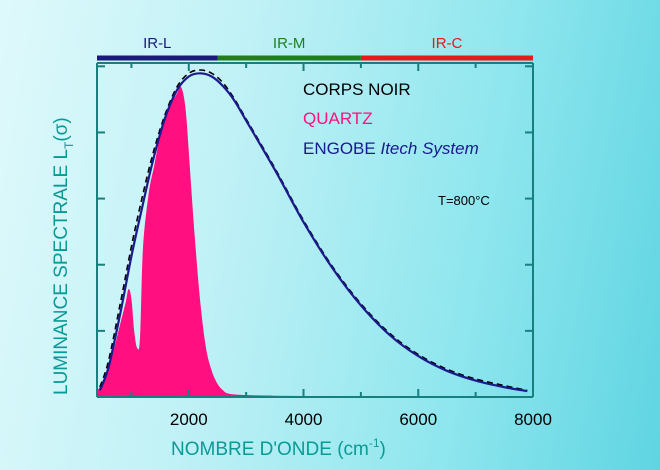 This screenshot has width=660, height=470. Describe the element at coordinates (374, 443) in the screenshot. I see `x-axis-label-superscript: -1` at that location.